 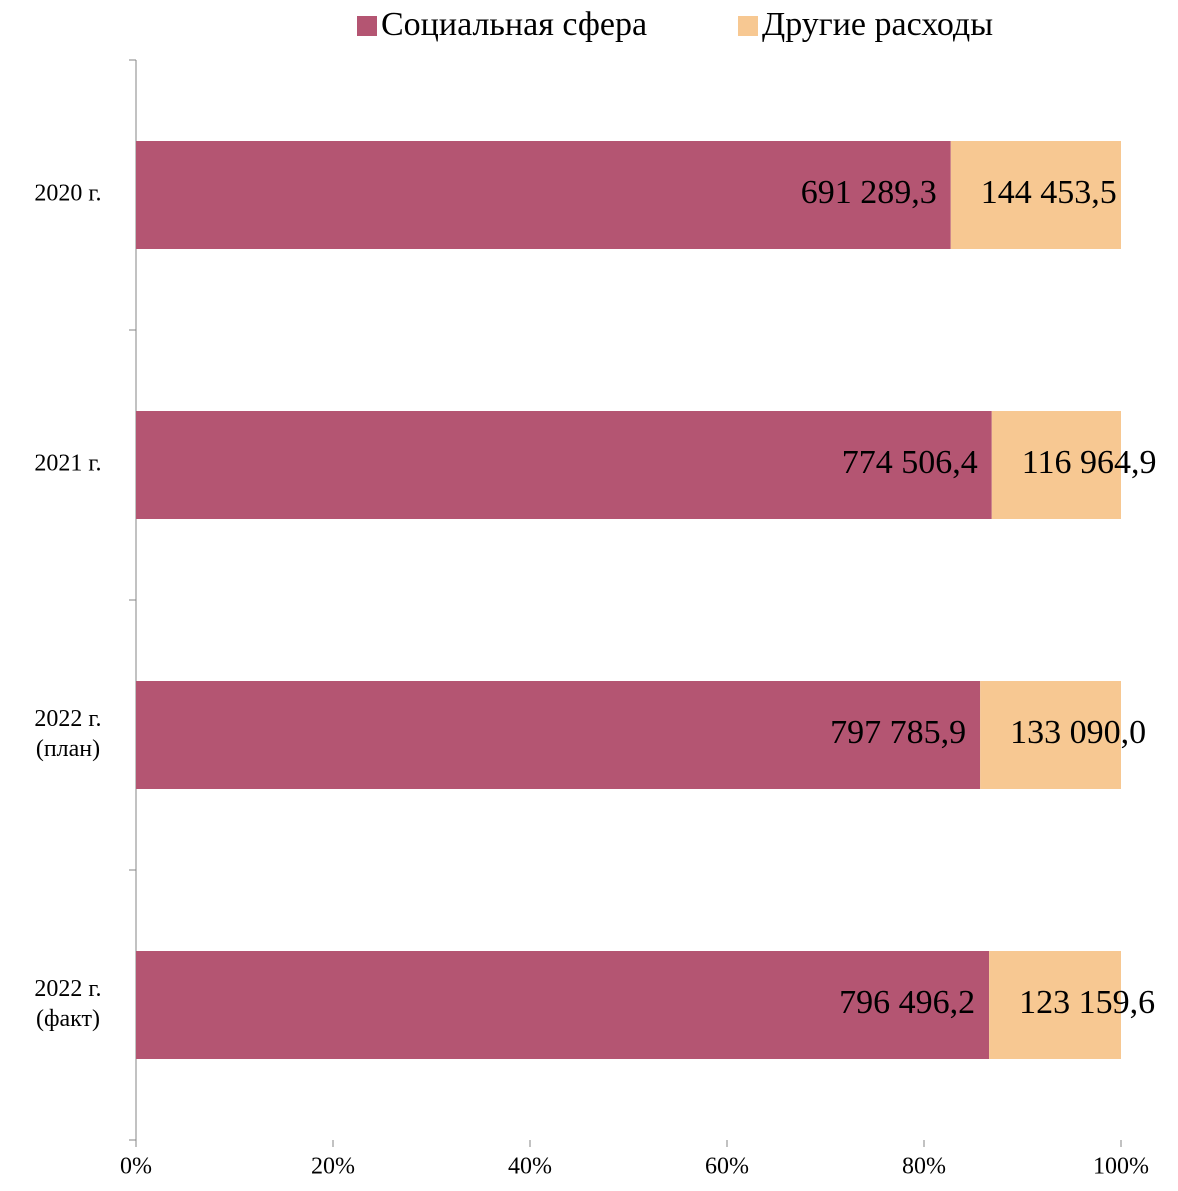 What do you see at coordinates (1089, 462) in the screenshot?
I see `data-label: 116 964,9` at bounding box center [1089, 462].